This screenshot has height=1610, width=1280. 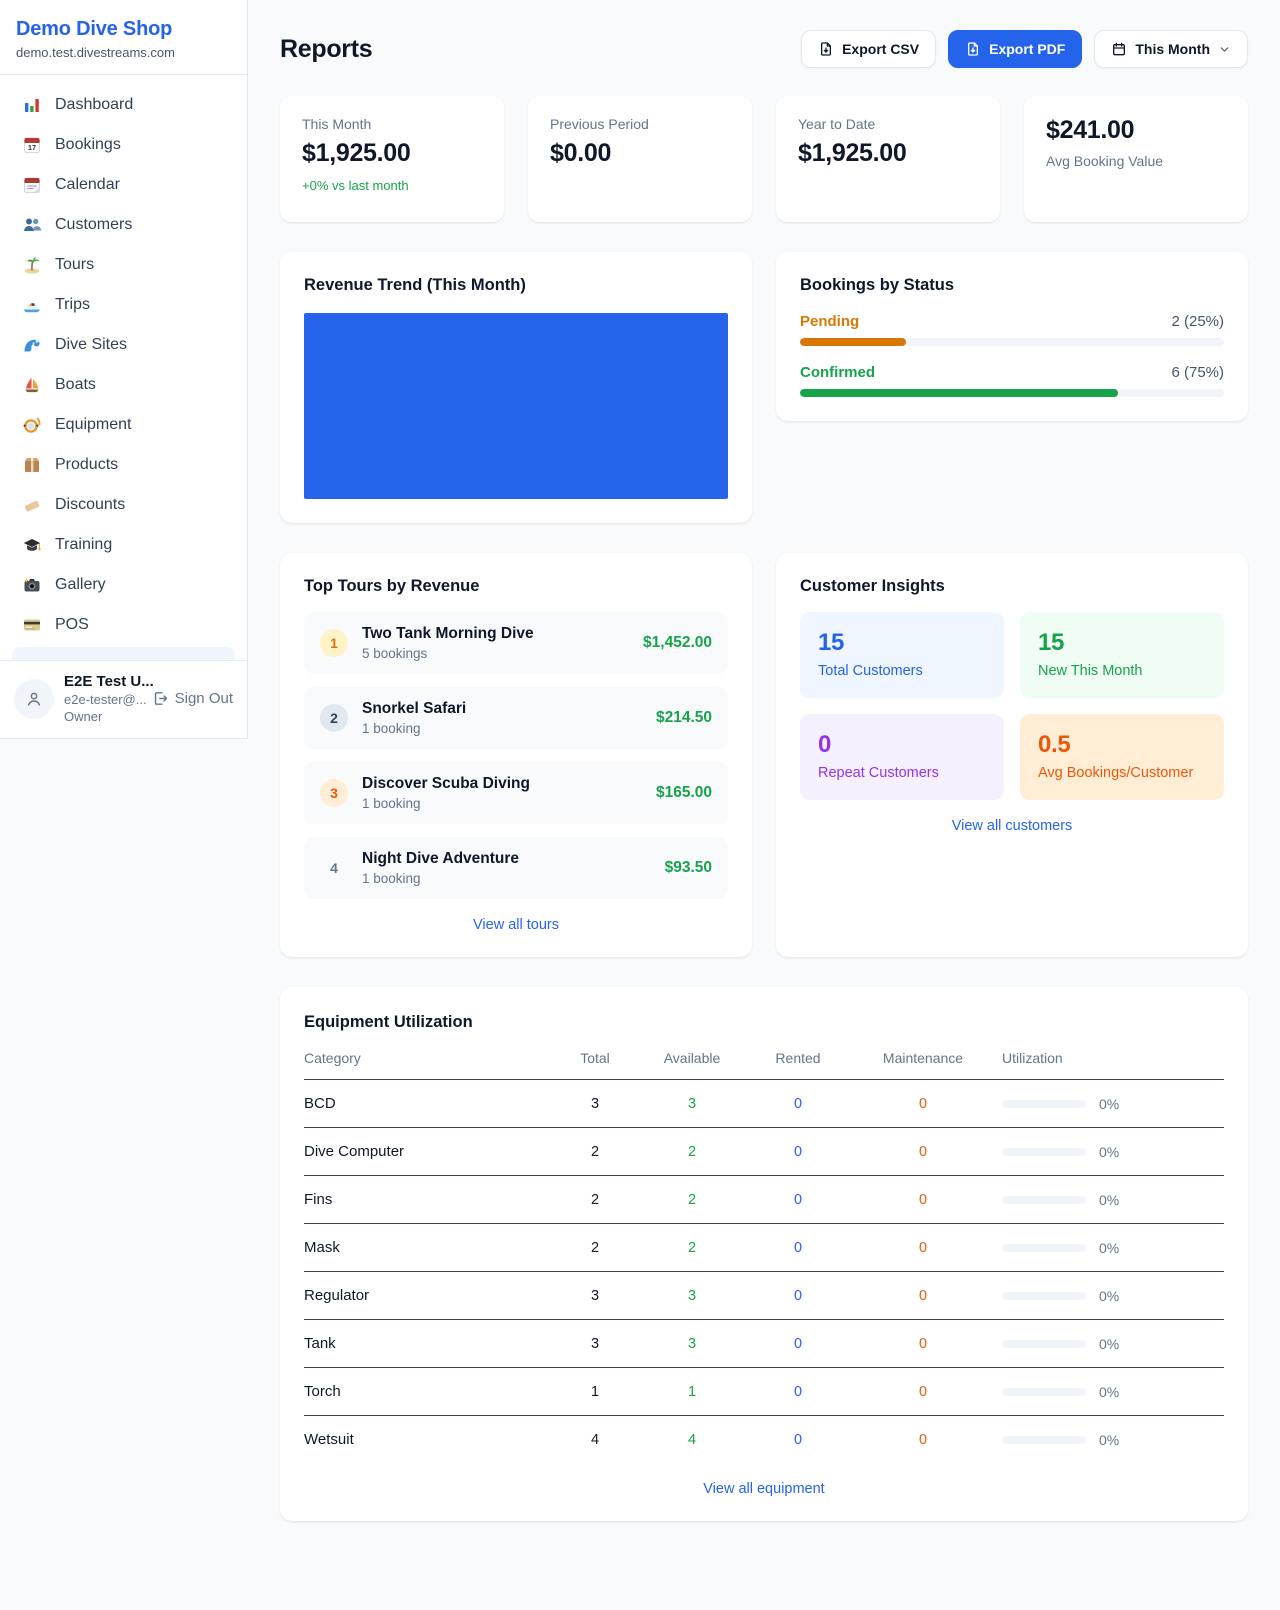 I want to click on sidebar-item-label: Boats, so click(x=75, y=384).